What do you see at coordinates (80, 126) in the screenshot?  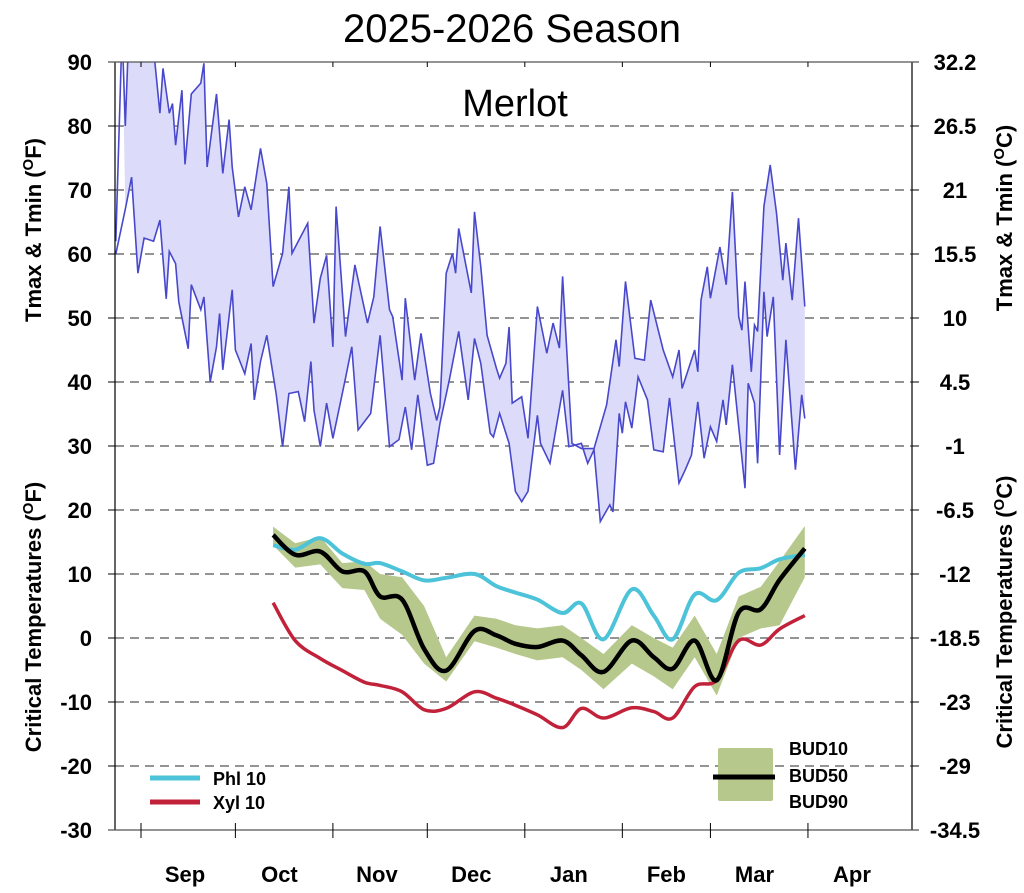 I see `y-tick-label-left: 80` at bounding box center [80, 126].